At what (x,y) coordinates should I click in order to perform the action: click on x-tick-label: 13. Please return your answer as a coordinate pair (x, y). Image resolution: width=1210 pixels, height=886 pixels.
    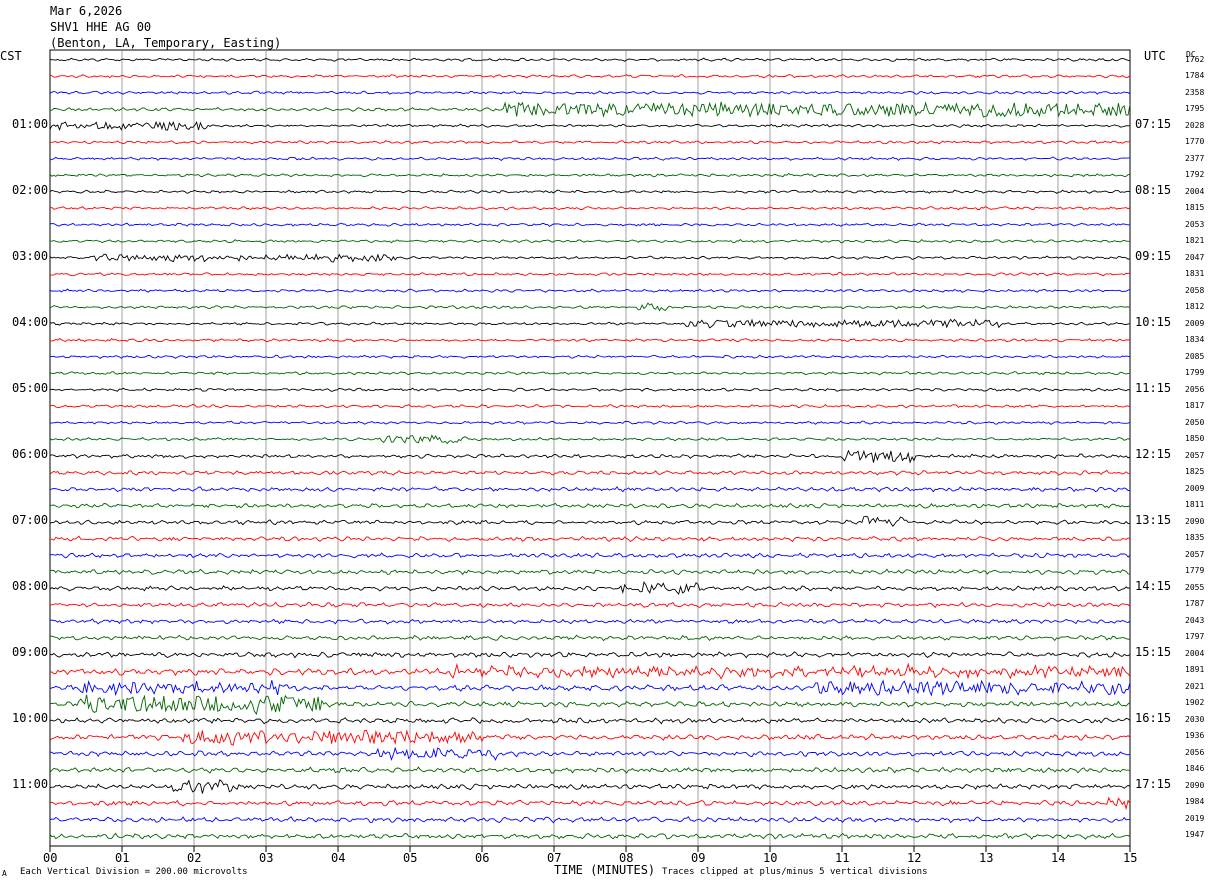
    Looking at the image, I should click on (986, 858).